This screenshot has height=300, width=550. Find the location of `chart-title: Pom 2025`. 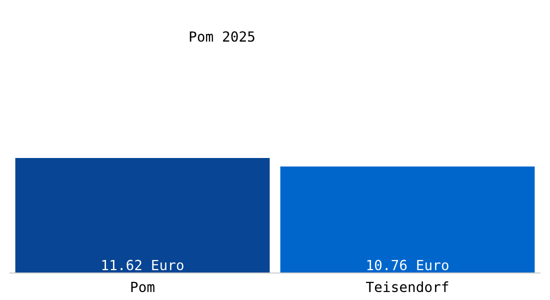

chart-title: Pom 2025 is located at coordinates (222, 36).